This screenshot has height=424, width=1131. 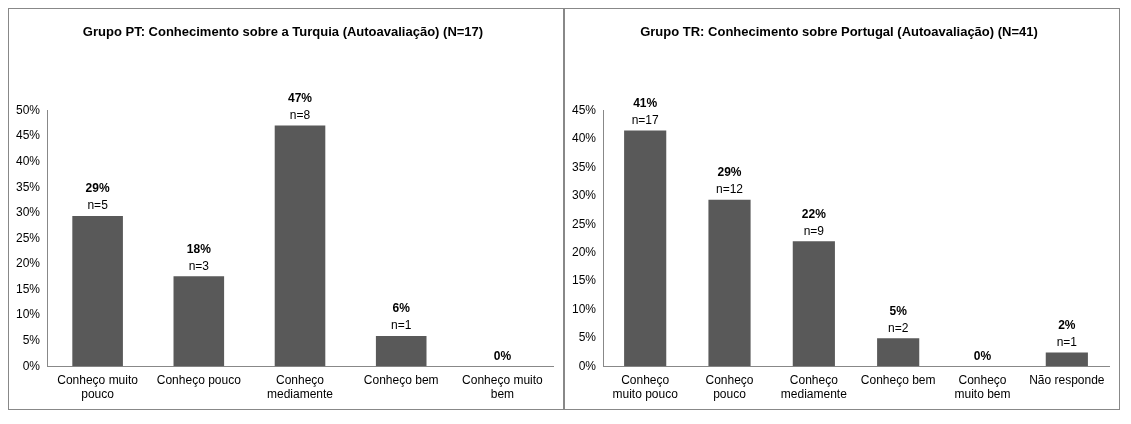 What do you see at coordinates (814, 222) in the screenshot?
I see `data-label: 22% n=9` at bounding box center [814, 222].